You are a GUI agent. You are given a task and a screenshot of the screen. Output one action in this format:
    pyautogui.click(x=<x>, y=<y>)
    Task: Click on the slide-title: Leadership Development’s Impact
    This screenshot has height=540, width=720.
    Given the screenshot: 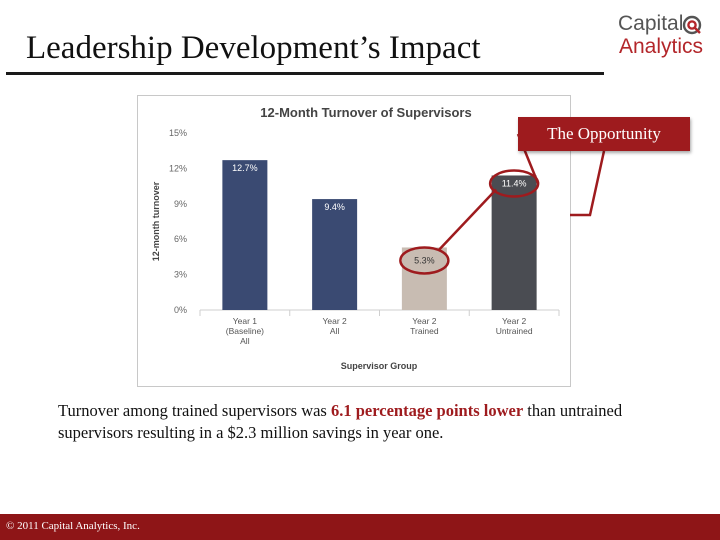 What is the action you would take?
    pyautogui.click(x=253, y=48)
    